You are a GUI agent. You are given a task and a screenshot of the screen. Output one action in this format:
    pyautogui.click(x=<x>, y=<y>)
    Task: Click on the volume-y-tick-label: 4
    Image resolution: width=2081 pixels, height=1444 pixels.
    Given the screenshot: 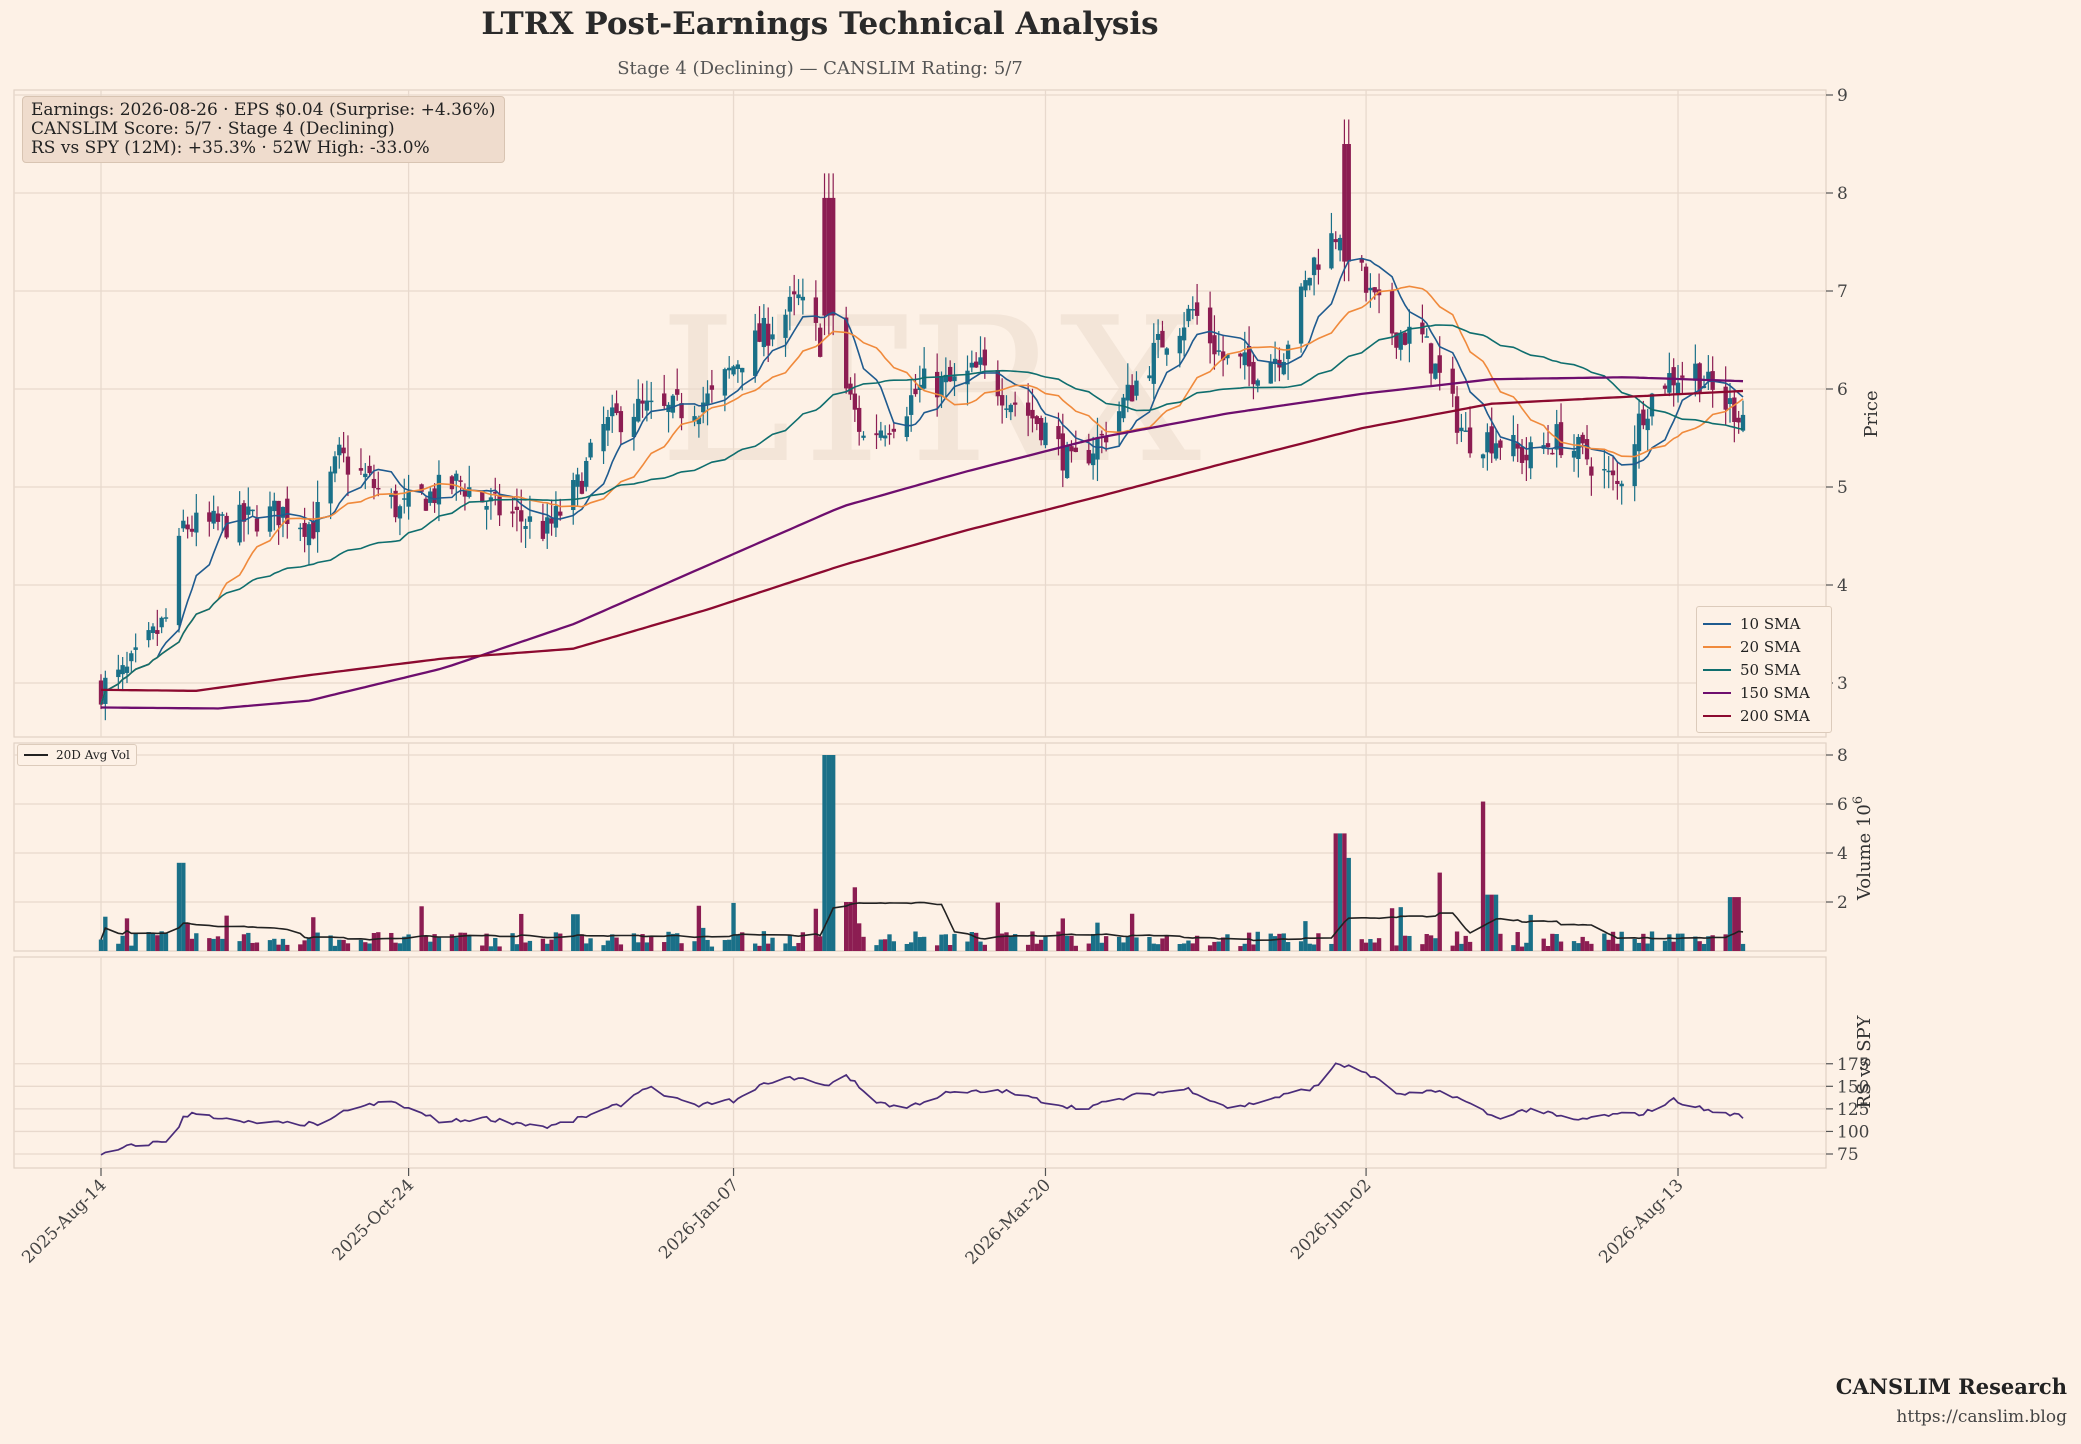 What is the action you would take?
    pyautogui.click(x=1842, y=854)
    